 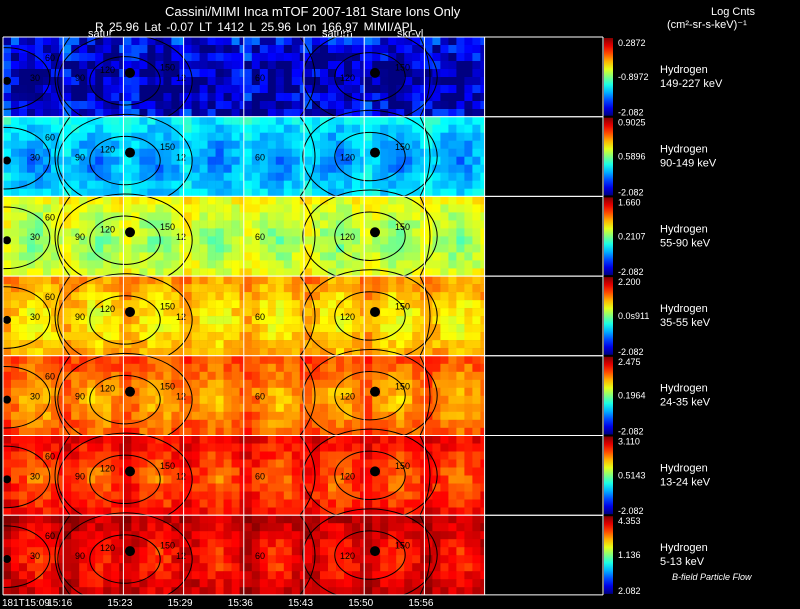 I want to click on x-tick-label: 15:50, so click(x=361, y=603).